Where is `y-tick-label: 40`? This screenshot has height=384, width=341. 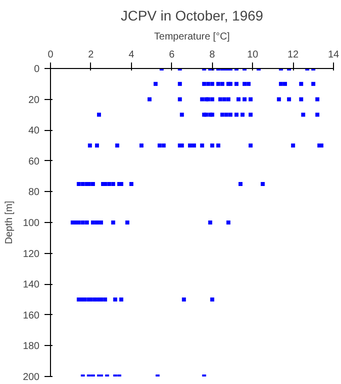
y-tick-label: 40 is located at coordinates (34, 131).